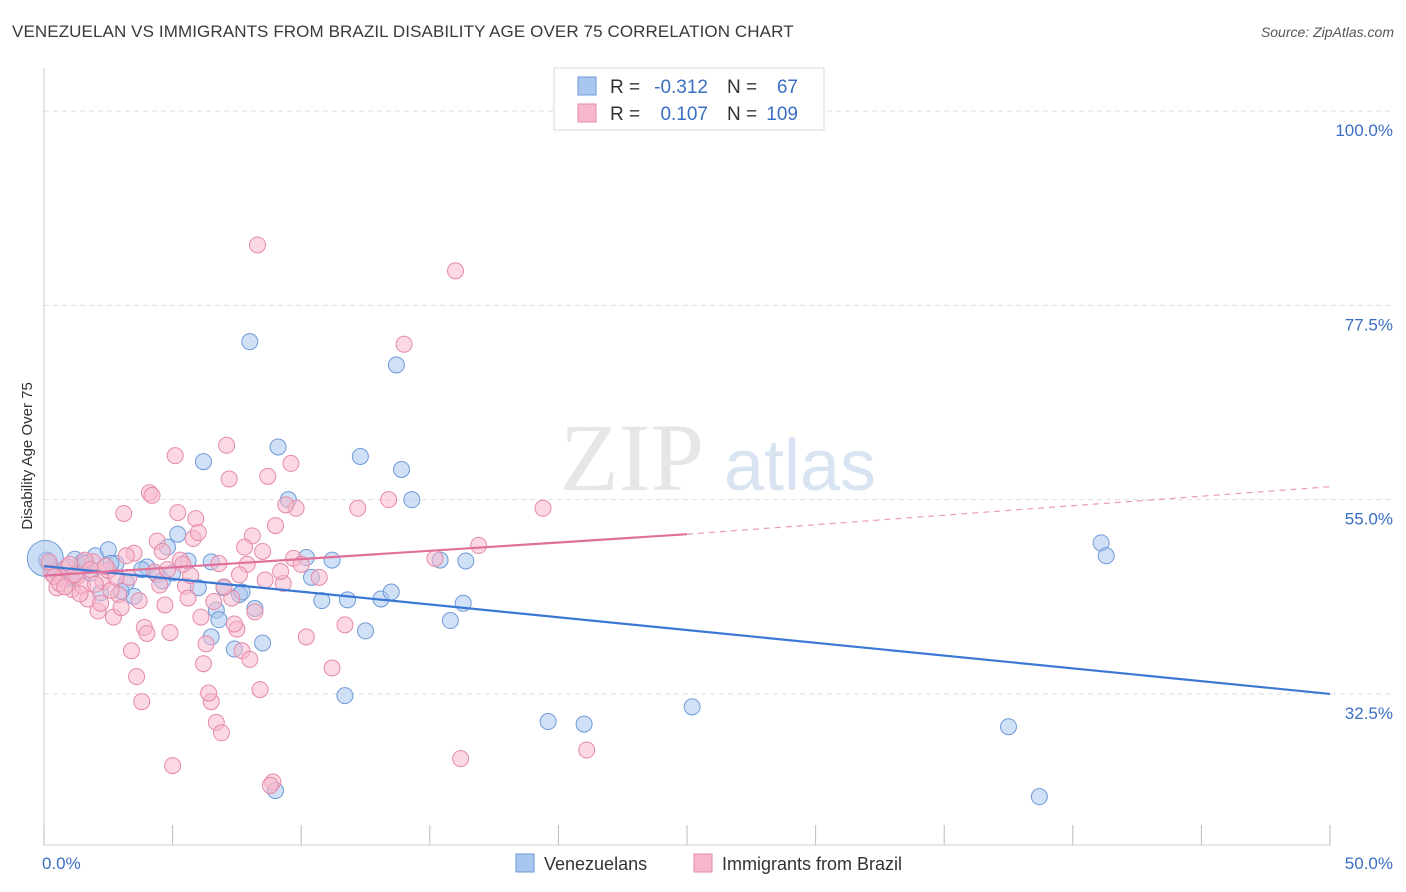  What do you see at coordinates (1369, 519) in the screenshot?
I see `y-tick-label-2: 55.0%` at bounding box center [1369, 519].